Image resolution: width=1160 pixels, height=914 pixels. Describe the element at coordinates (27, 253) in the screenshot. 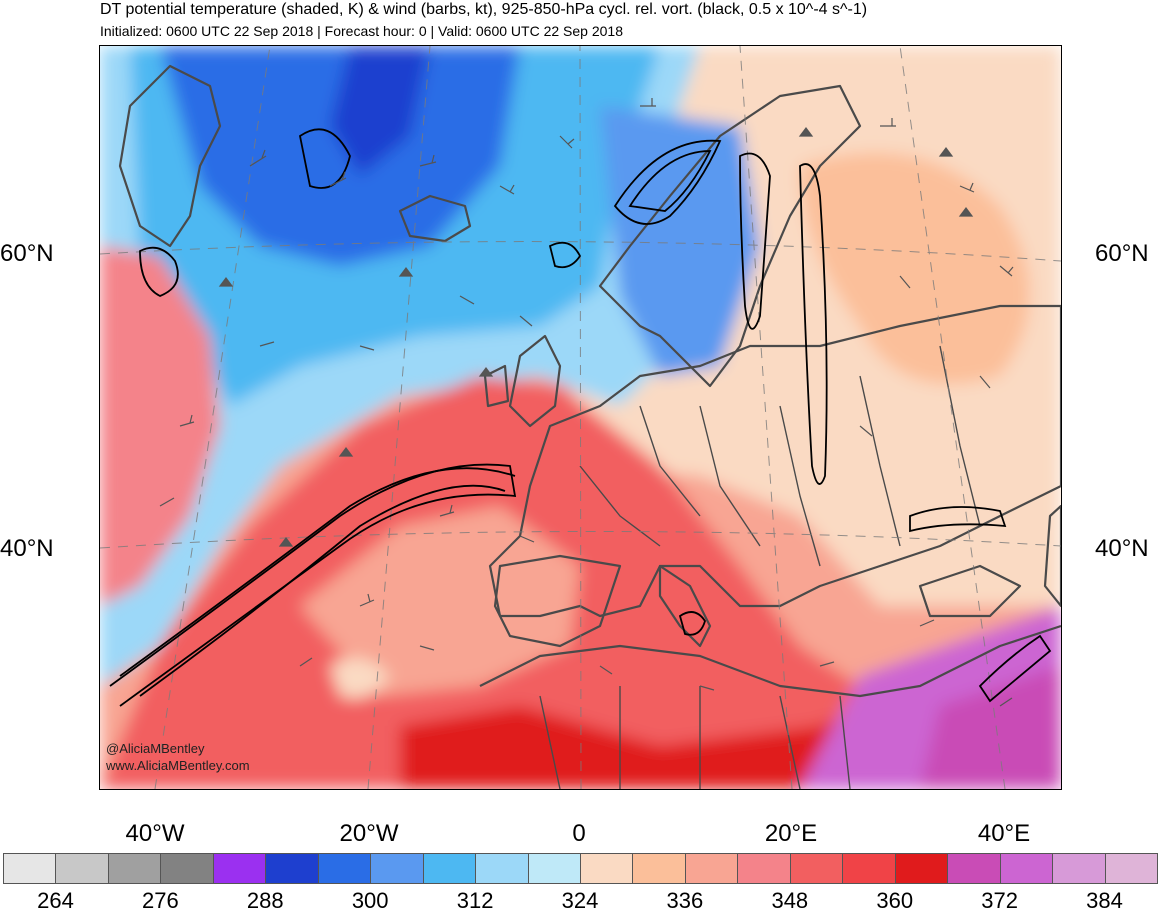

I see `lat-label-60n-left: 60°N` at that location.